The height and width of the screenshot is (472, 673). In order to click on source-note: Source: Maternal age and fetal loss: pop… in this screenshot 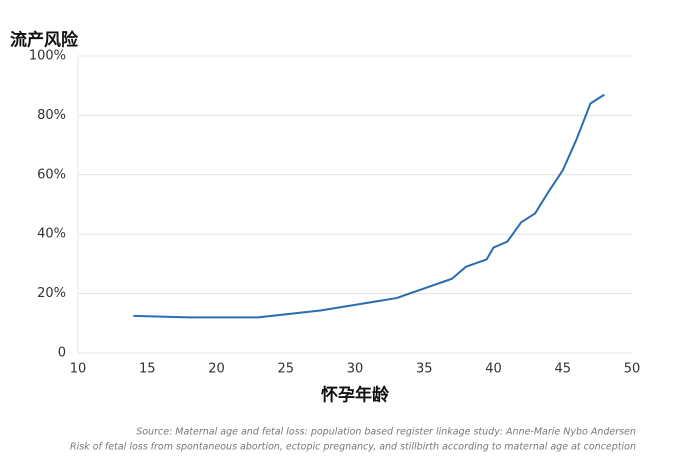, I will do `click(386, 432)`.